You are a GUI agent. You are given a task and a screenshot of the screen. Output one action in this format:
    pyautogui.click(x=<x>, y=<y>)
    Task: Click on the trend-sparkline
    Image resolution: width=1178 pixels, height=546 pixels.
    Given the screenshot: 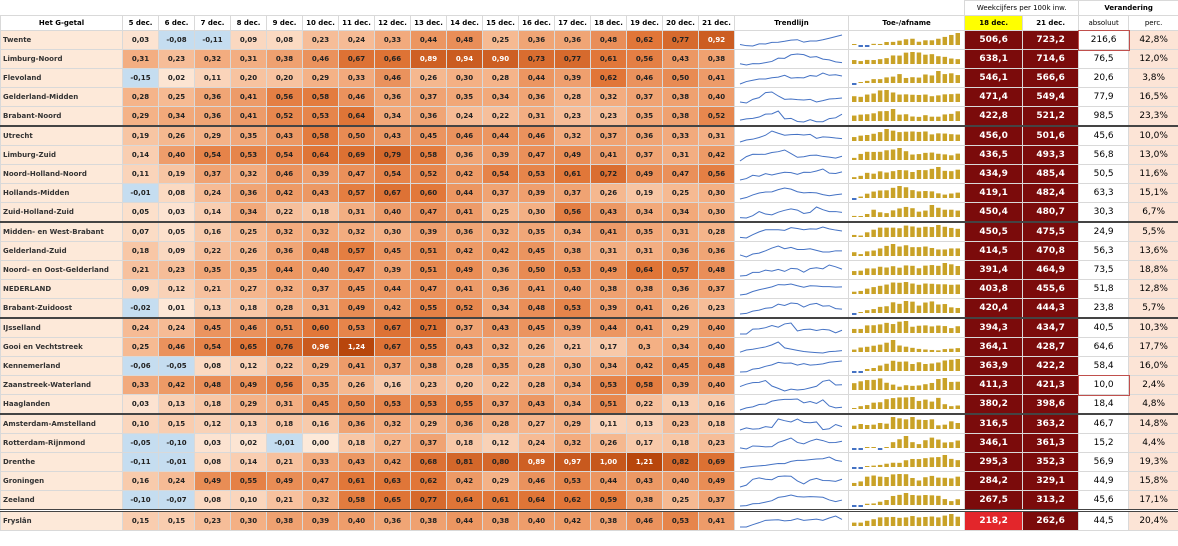 What is the action you would take?
    pyautogui.click(x=791, y=385)
    